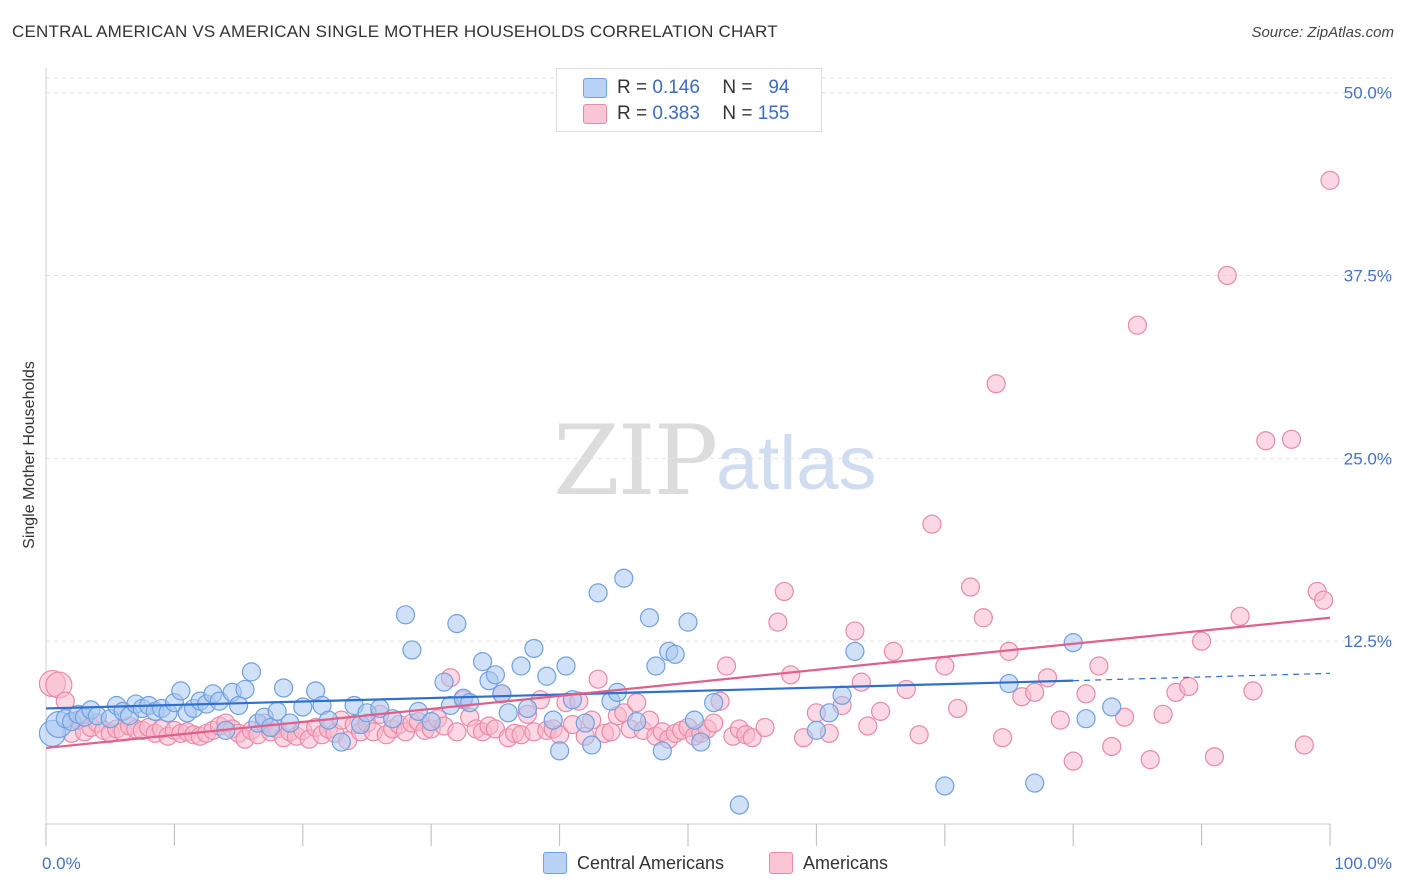  Describe the element at coordinates (1368, 458) in the screenshot. I see `y-tick-label: 25.0%` at that location.